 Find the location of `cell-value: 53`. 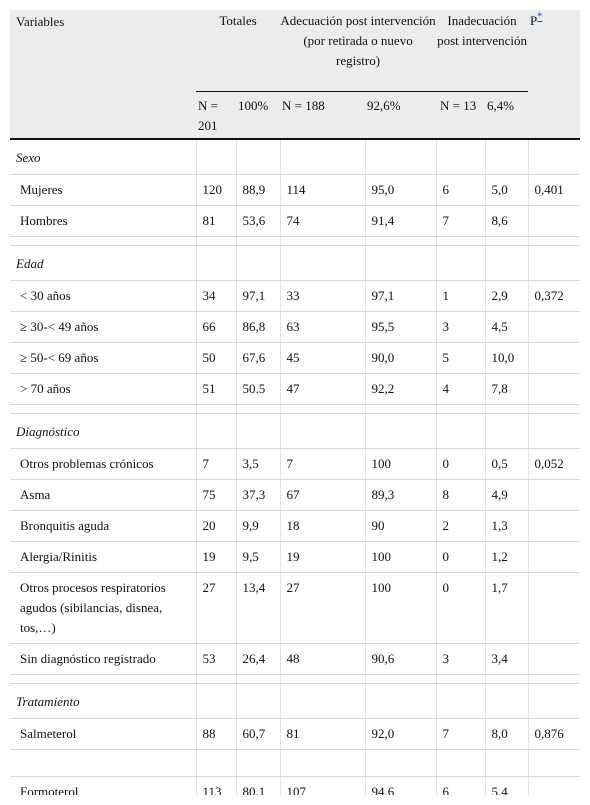

cell-value: 53 is located at coordinates (215, 659).